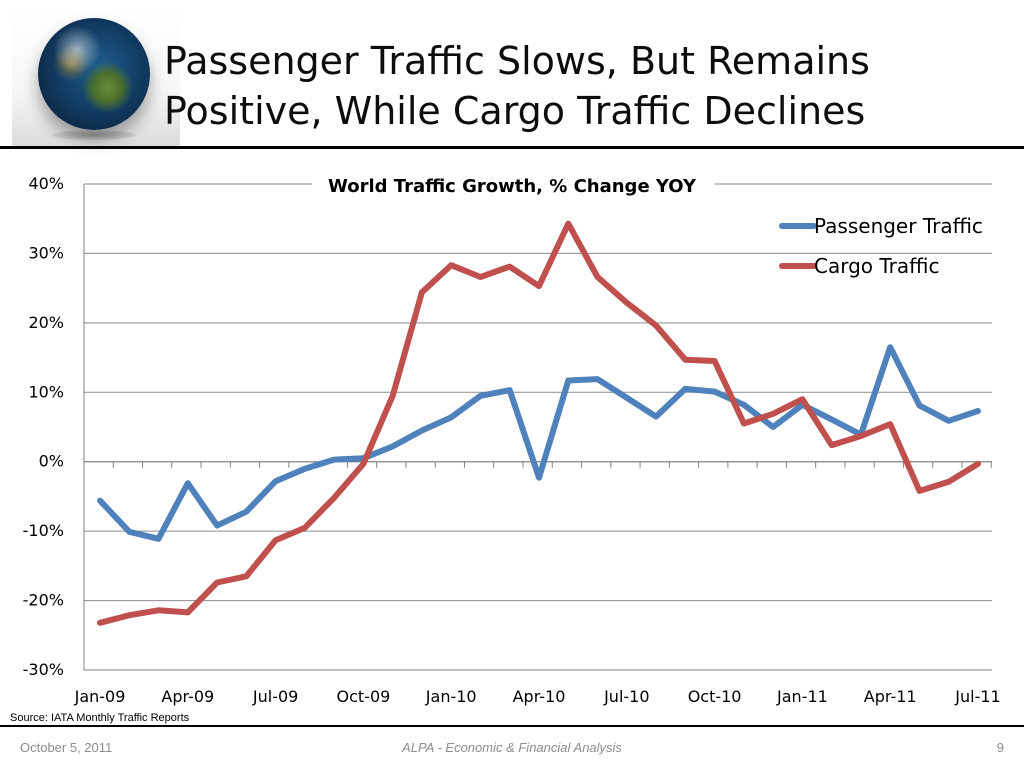 Image resolution: width=1024 pixels, height=768 pixels. Describe the element at coordinates (46, 252) in the screenshot. I see `y-tick-label: 30%` at that location.